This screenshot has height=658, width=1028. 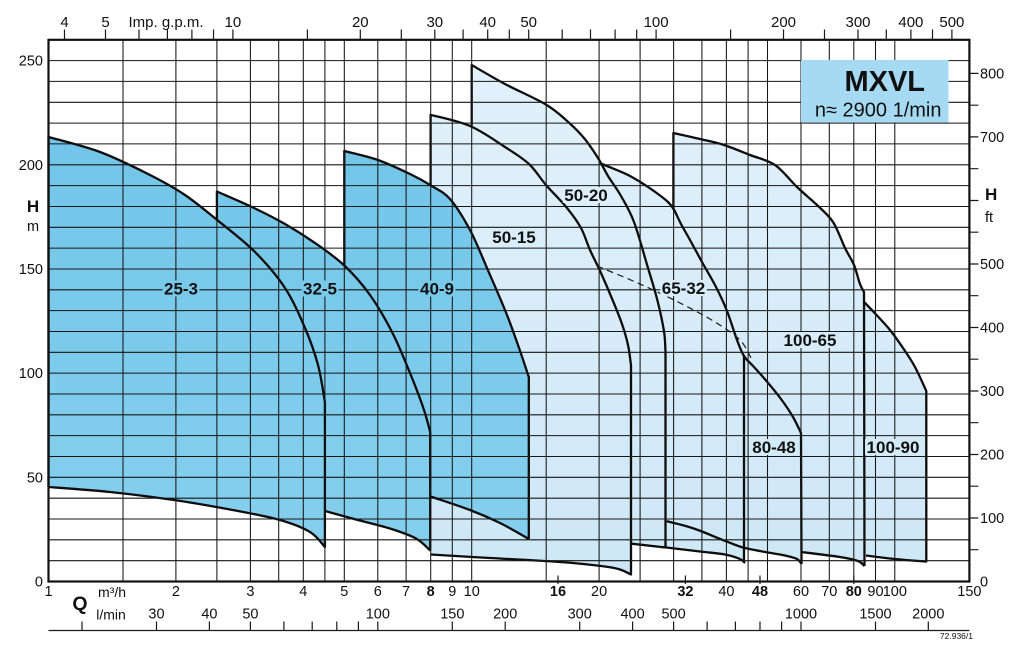 What do you see at coordinates (875, 615) in the screenshot?
I see `svg-text: 1500` at bounding box center [875, 615].